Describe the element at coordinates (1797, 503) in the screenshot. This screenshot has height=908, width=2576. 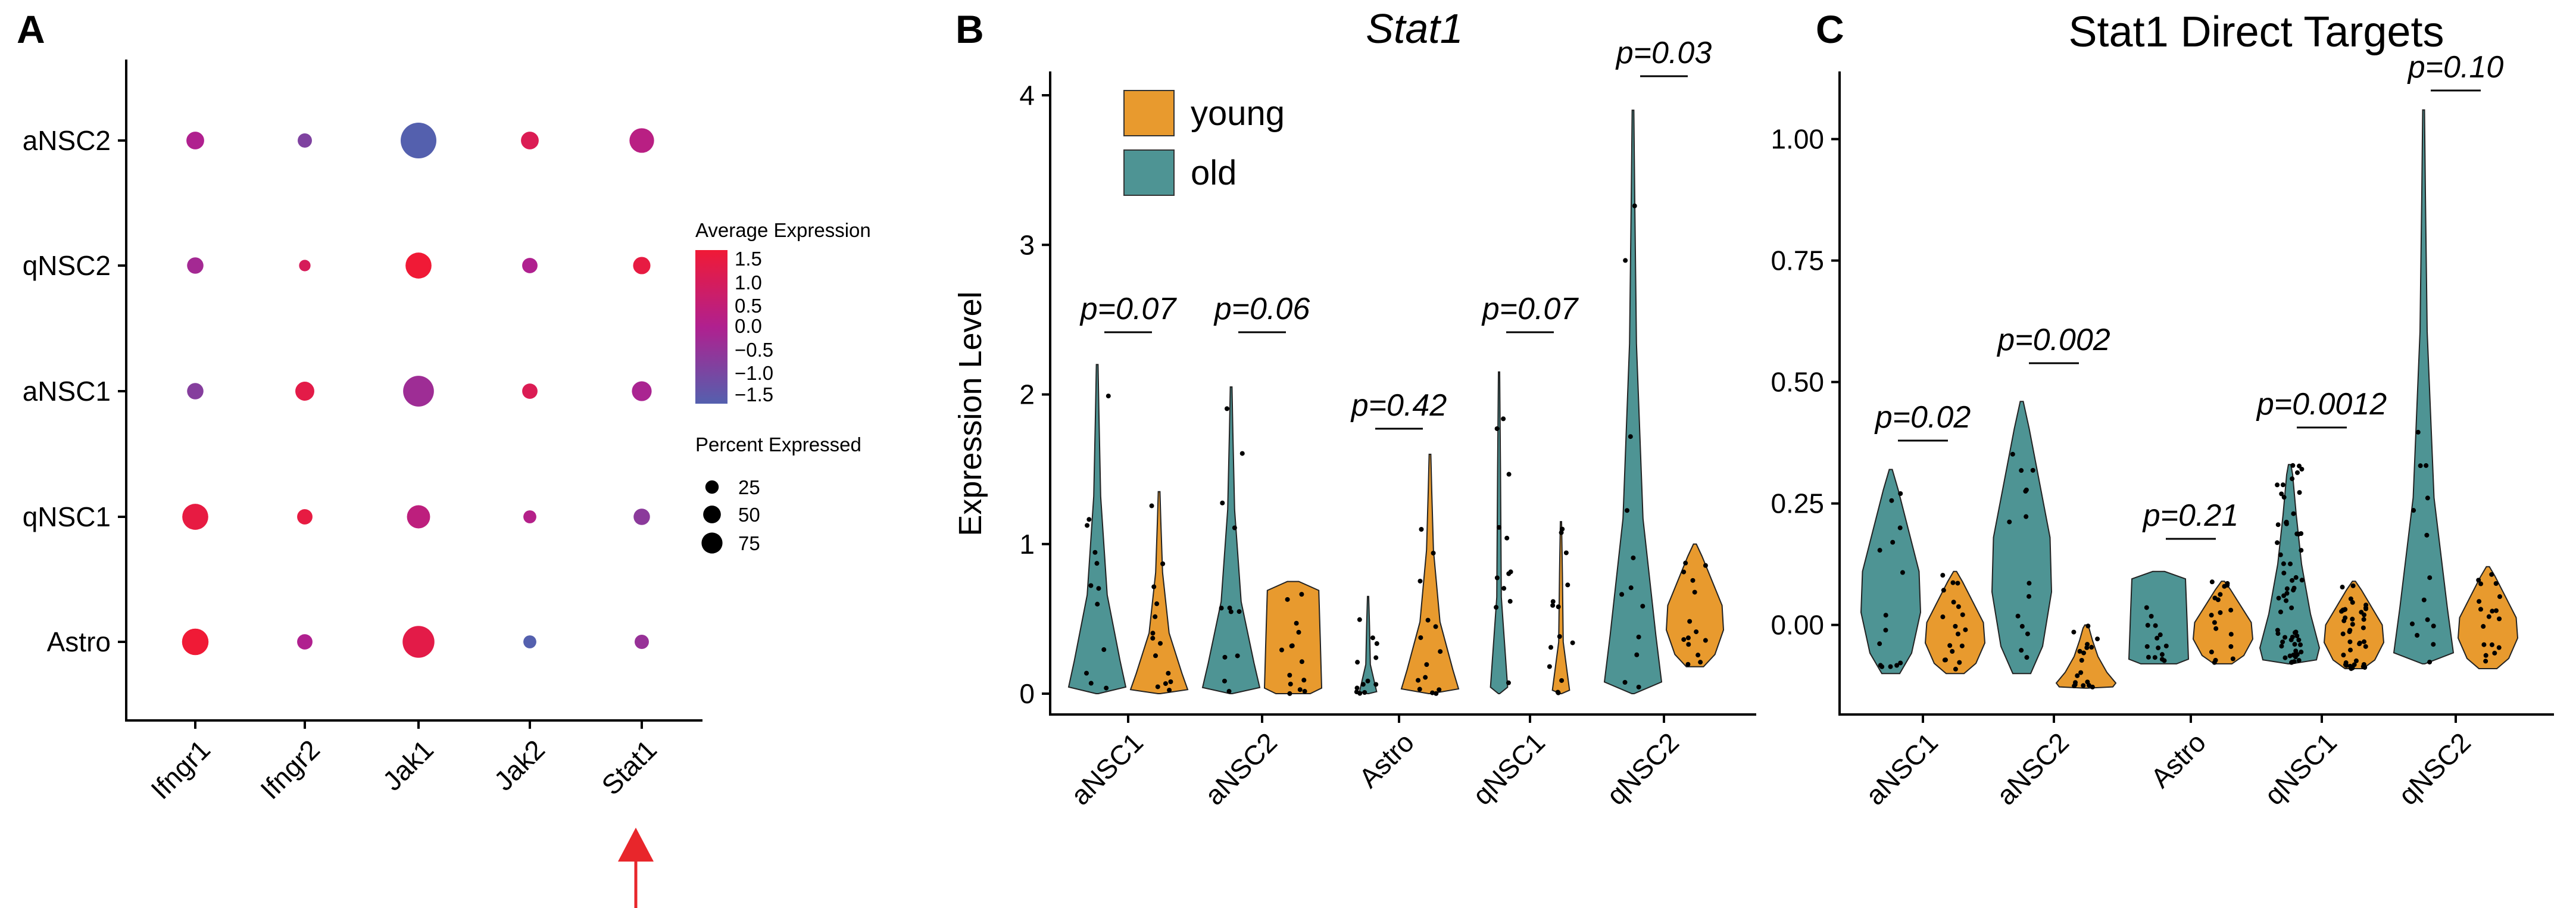
I see `y-tick-label: 0.25` at that location.